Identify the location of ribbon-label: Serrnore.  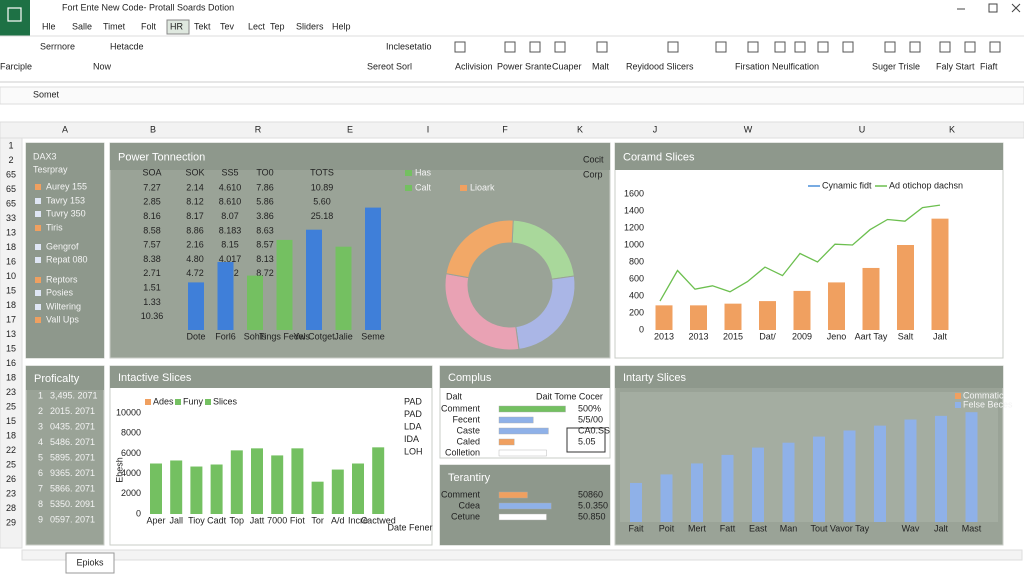
(57, 46).